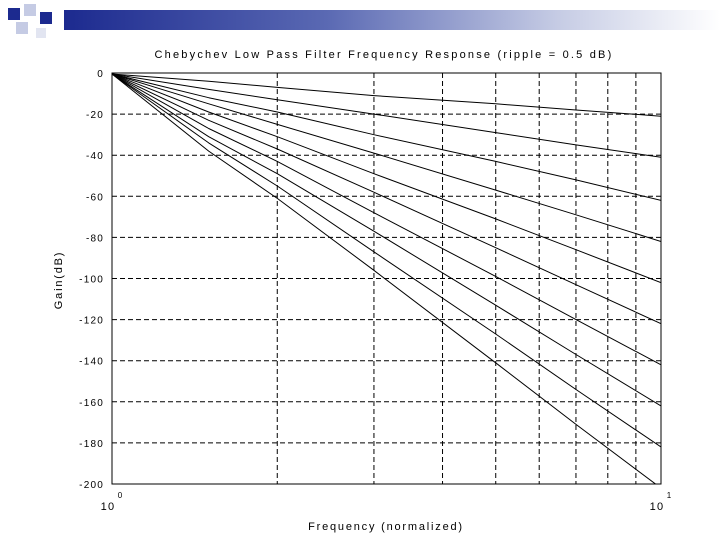 This screenshot has width=720, height=540. I want to click on y-tick-label: 0, so click(100, 74).